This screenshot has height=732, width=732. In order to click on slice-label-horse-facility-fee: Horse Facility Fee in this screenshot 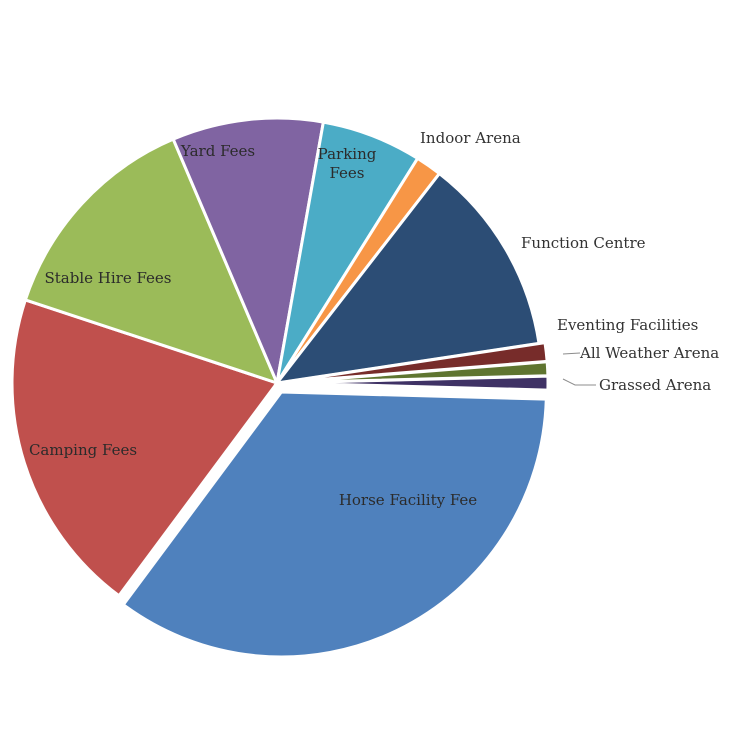, I will do `click(408, 500)`.